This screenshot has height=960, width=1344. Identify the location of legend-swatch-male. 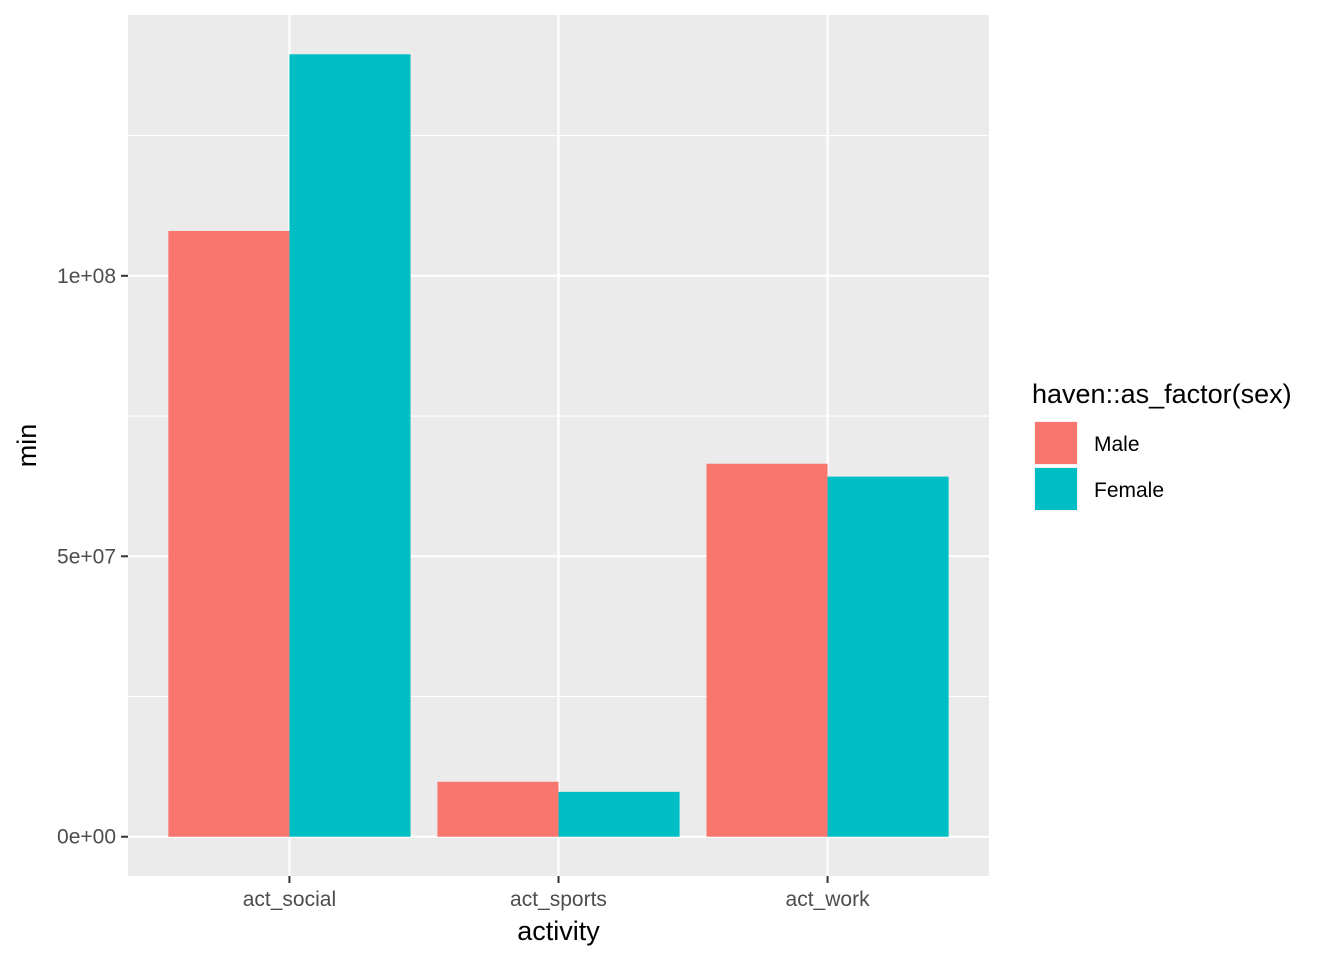
(1056, 443).